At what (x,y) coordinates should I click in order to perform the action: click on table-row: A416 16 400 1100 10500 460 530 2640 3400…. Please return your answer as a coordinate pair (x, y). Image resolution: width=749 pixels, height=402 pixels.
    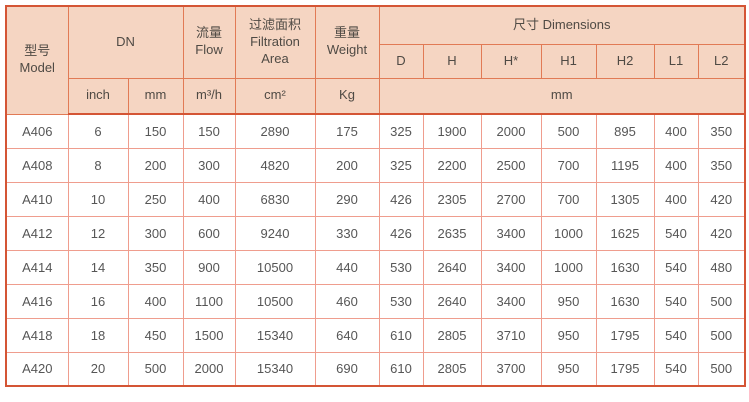
    Looking at the image, I should click on (375, 301).